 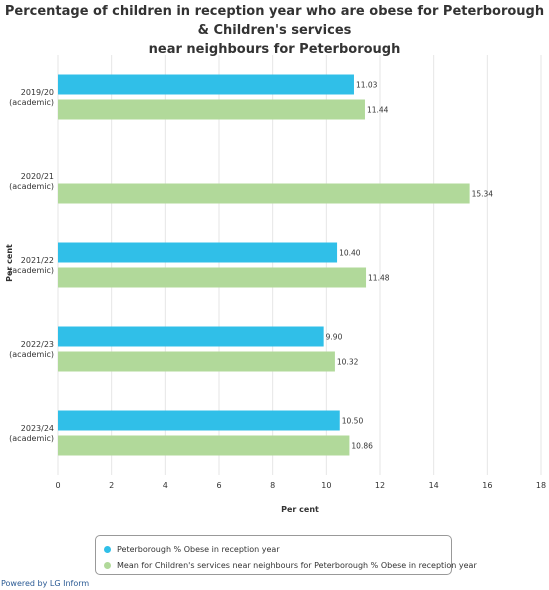 What do you see at coordinates (367, 85) in the screenshot?
I see `data-label-series1-0: 11.03` at bounding box center [367, 85].